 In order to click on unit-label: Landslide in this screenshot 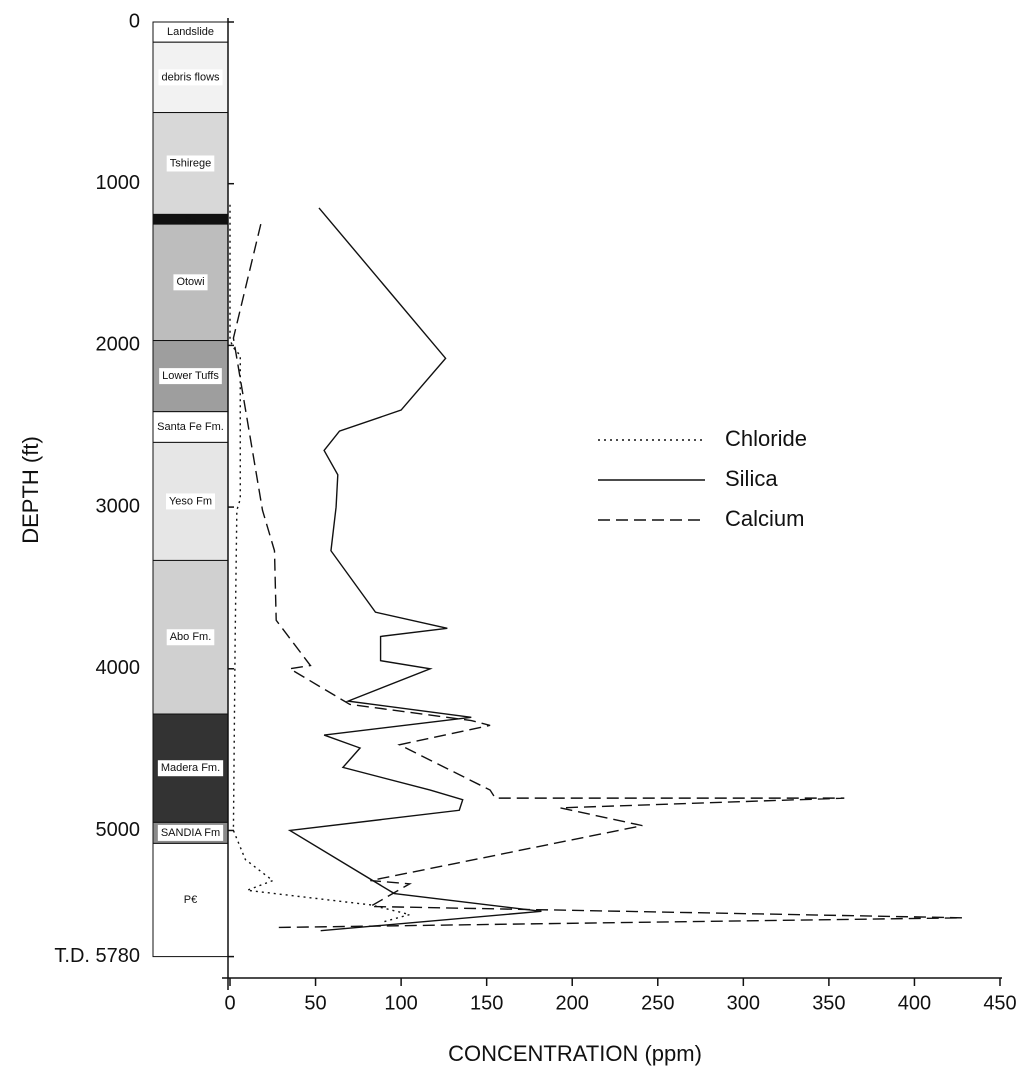, I will do `click(190, 32)`.